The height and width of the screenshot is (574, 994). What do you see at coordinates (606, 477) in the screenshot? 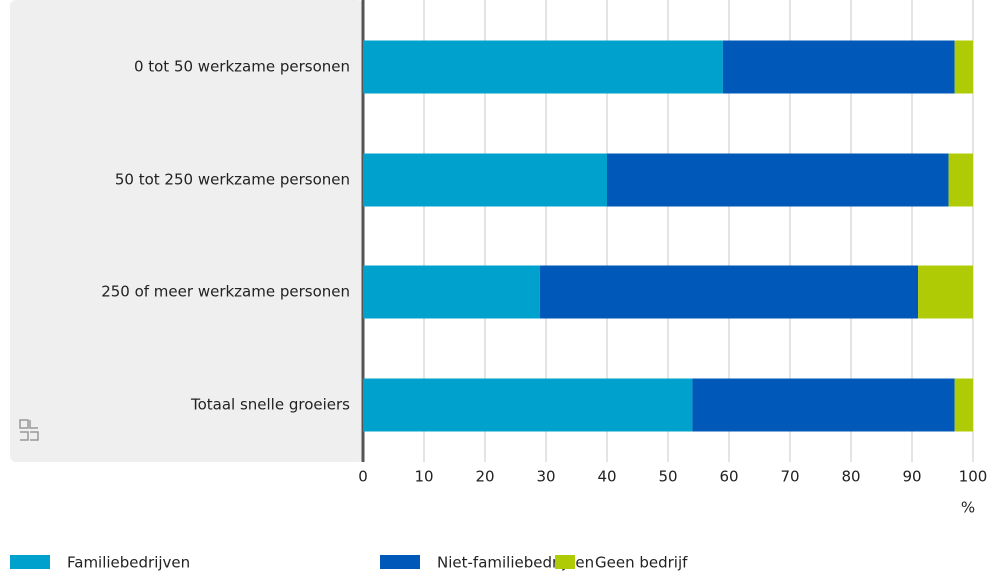
I see `x-tick-label: 40` at bounding box center [606, 477].